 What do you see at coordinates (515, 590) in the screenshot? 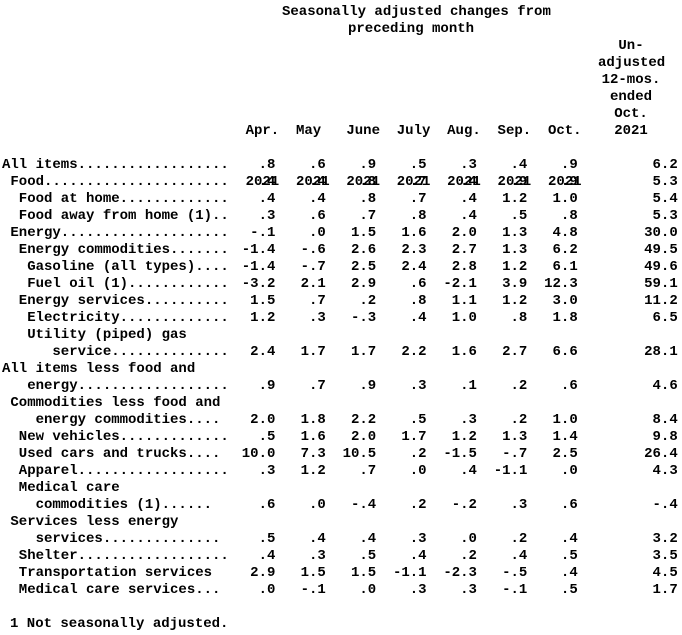
I see `cell-sep-2021: -.1` at bounding box center [515, 590].